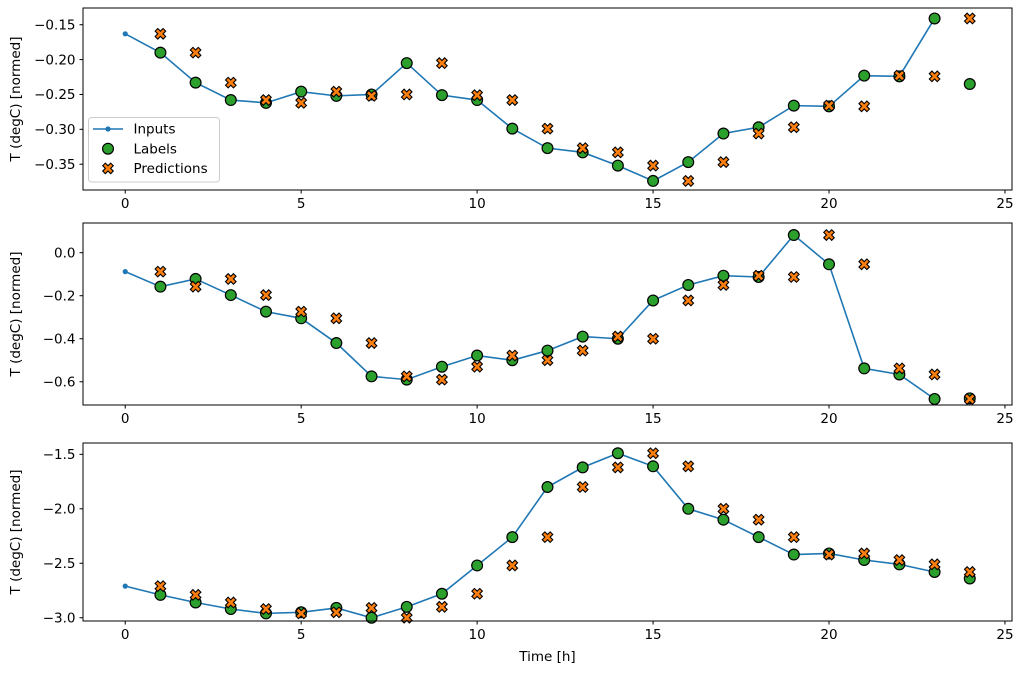 The height and width of the screenshot is (683, 1023). I want to click on y-tick-label: −0.30, so click(54, 130).